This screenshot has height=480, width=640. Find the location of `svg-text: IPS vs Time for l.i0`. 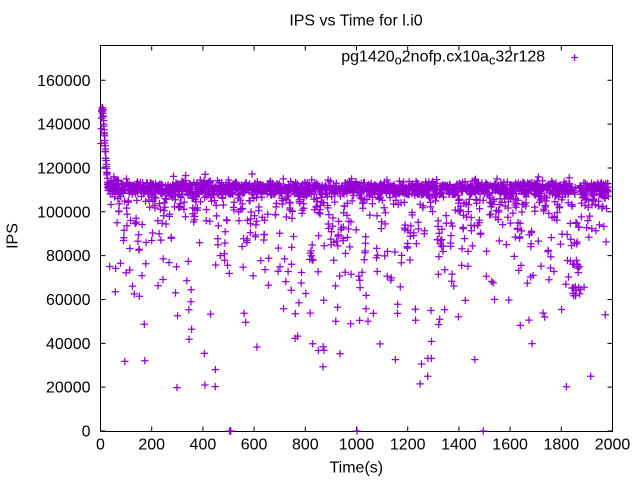

svg-text: IPS vs Time for l.i0 is located at coordinates (355, 21).